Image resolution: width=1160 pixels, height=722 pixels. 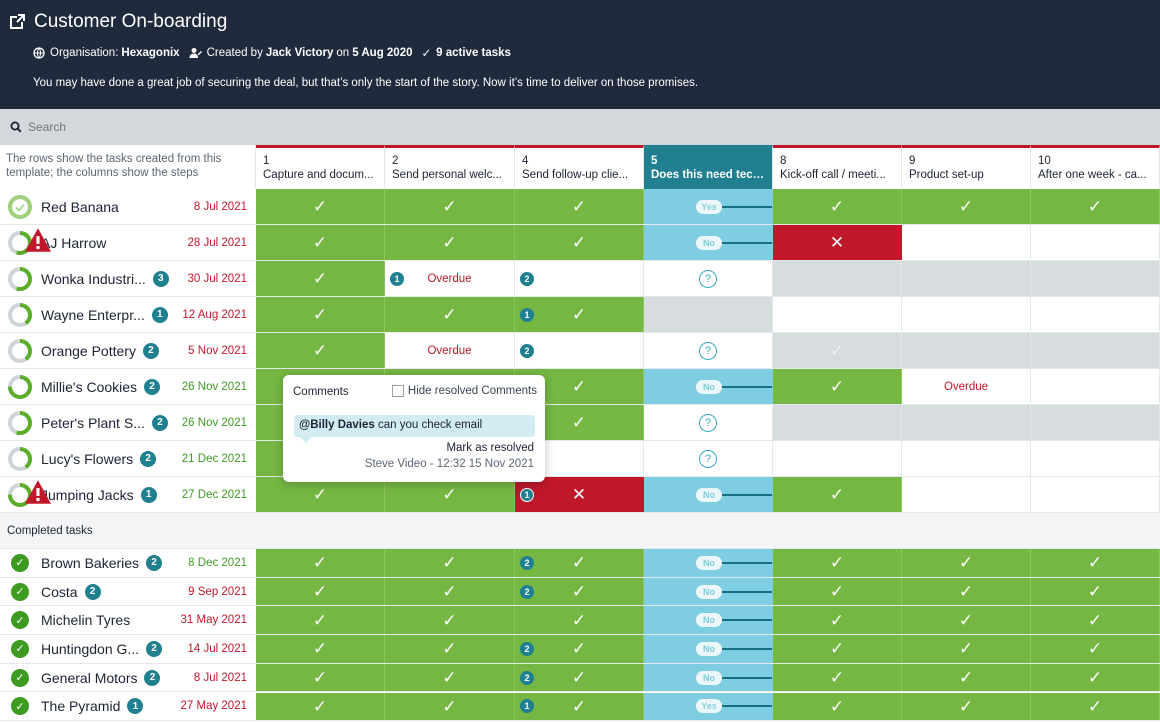 What do you see at coordinates (89, 386) in the screenshot?
I see `task-name: Millie's Cookies` at bounding box center [89, 386].